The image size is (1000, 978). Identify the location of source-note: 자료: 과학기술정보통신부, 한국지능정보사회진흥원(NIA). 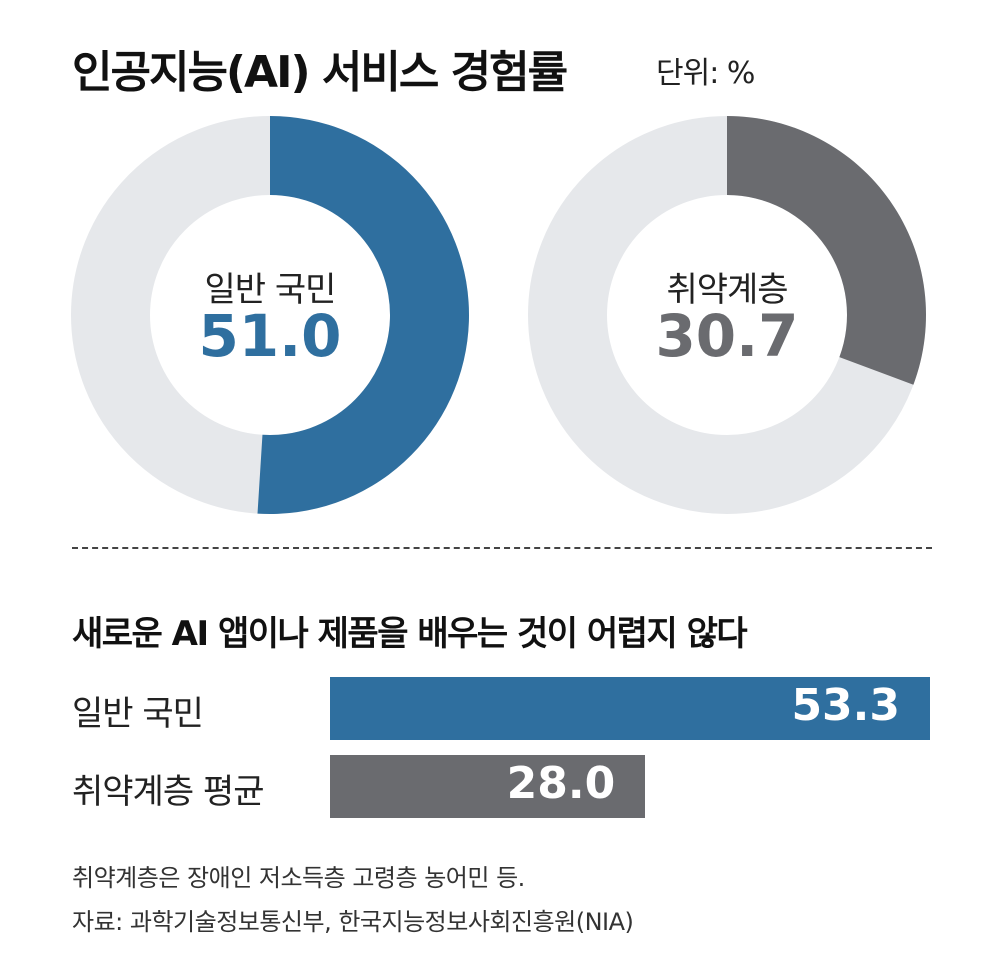
(353, 922).